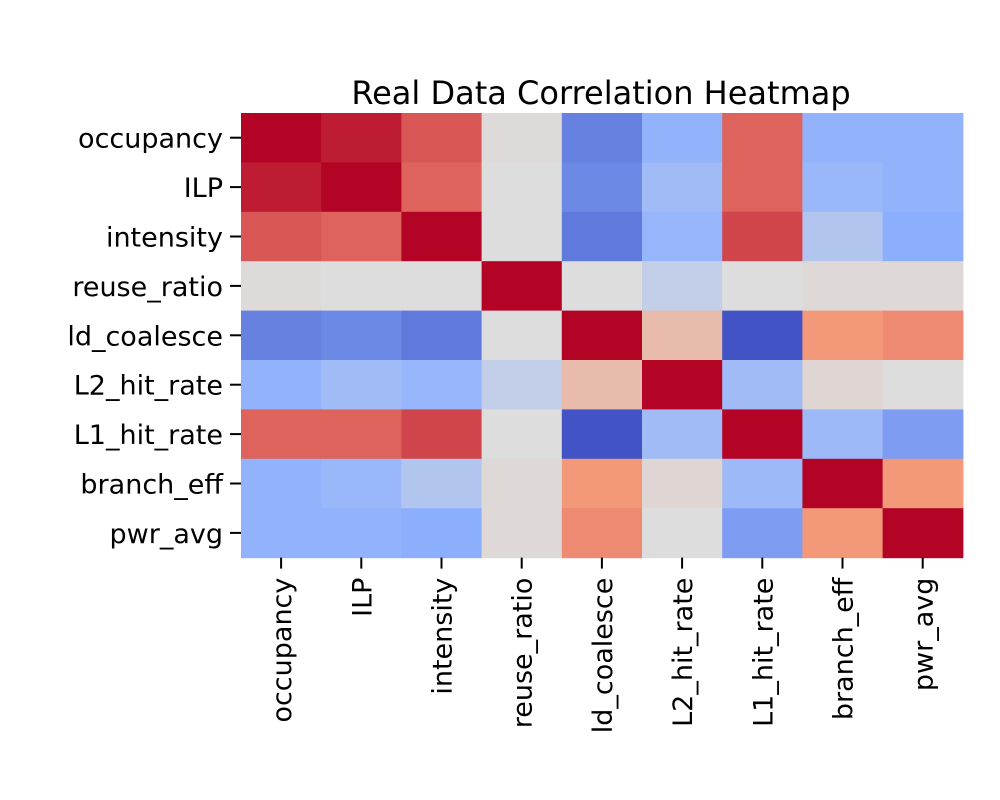  Describe the element at coordinates (522, 236) in the screenshot. I see `heatmap-cell-intensity-reuse_ratio` at that location.